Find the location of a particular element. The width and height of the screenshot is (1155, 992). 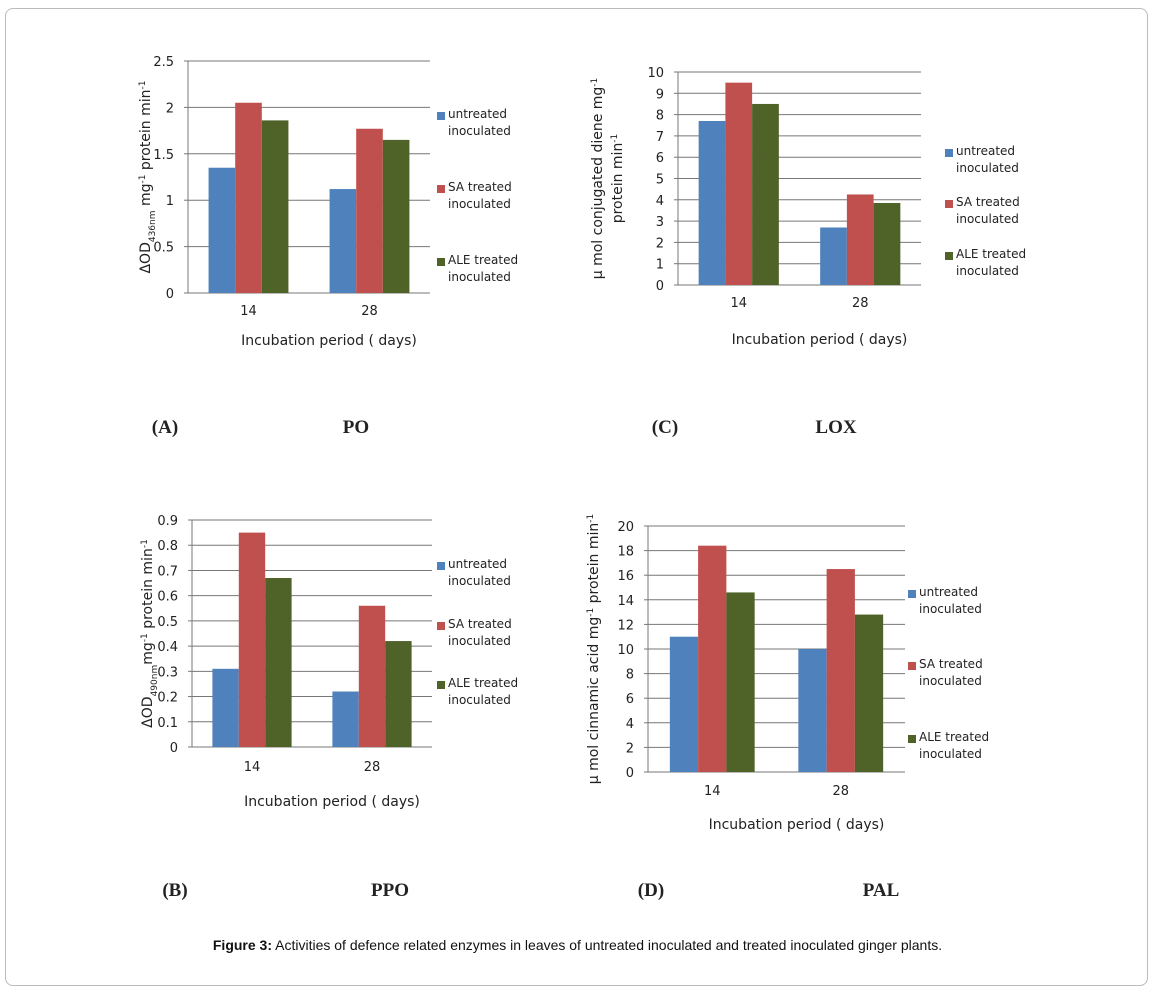

y-tick-label: 0.2 is located at coordinates (167, 698).